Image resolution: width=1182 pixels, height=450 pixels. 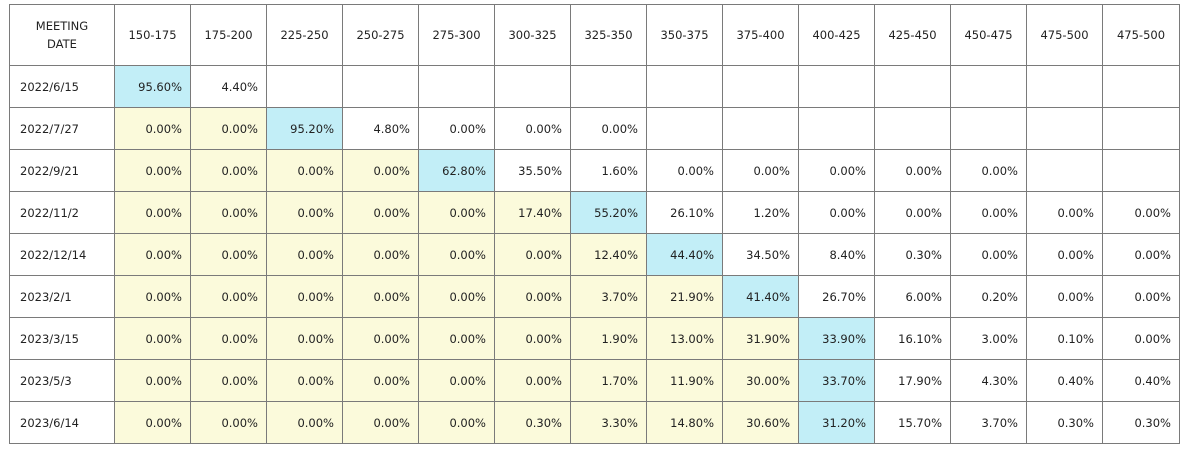 What do you see at coordinates (304, 128) in the screenshot?
I see `probability-cell: 95.20%` at bounding box center [304, 128].